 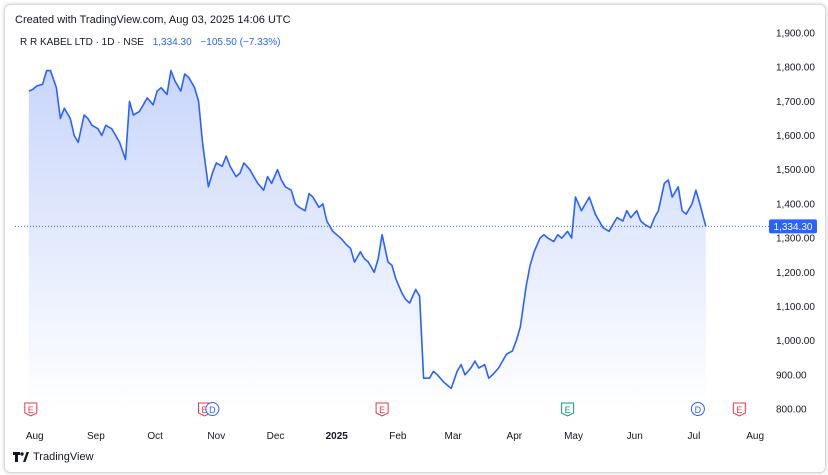 I want to click on x-tick-label: Oct, so click(x=155, y=436).